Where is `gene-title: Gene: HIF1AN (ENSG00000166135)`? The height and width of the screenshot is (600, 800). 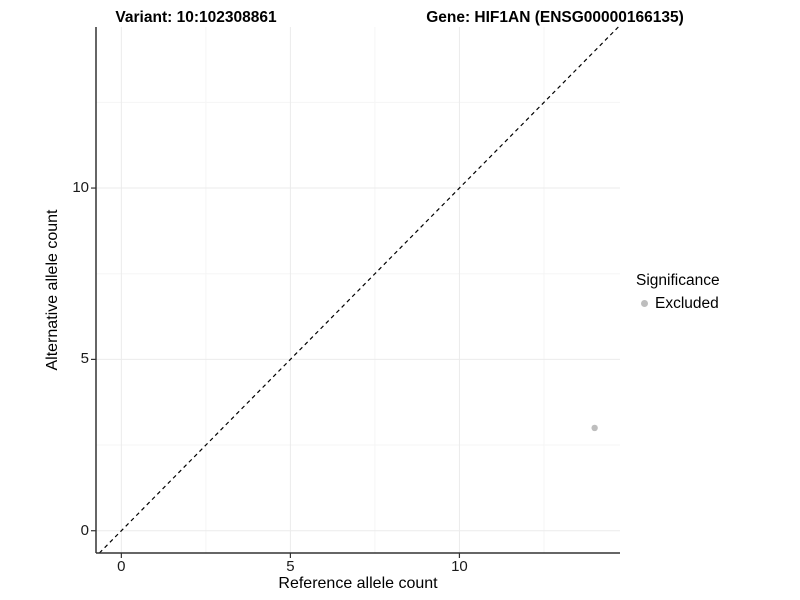
gene-title: Gene: HIF1AN (ENSG00000166135) is located at coordinates (555, 17).